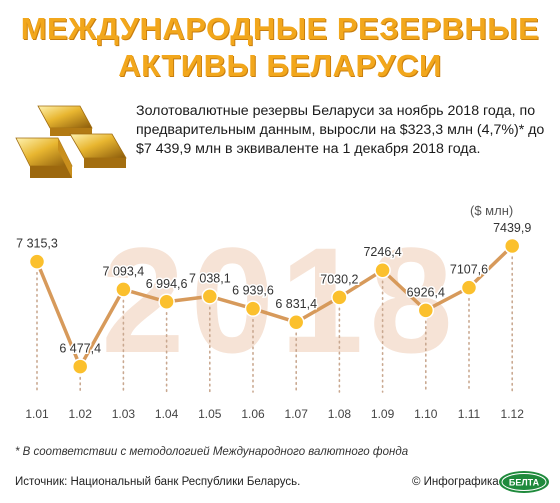 Image resolution: width=560 pixels, height=503 pixels. Describe the element at coordinates (426, 292) in the screenshot. I see `data-label: 6926,4` at that location.